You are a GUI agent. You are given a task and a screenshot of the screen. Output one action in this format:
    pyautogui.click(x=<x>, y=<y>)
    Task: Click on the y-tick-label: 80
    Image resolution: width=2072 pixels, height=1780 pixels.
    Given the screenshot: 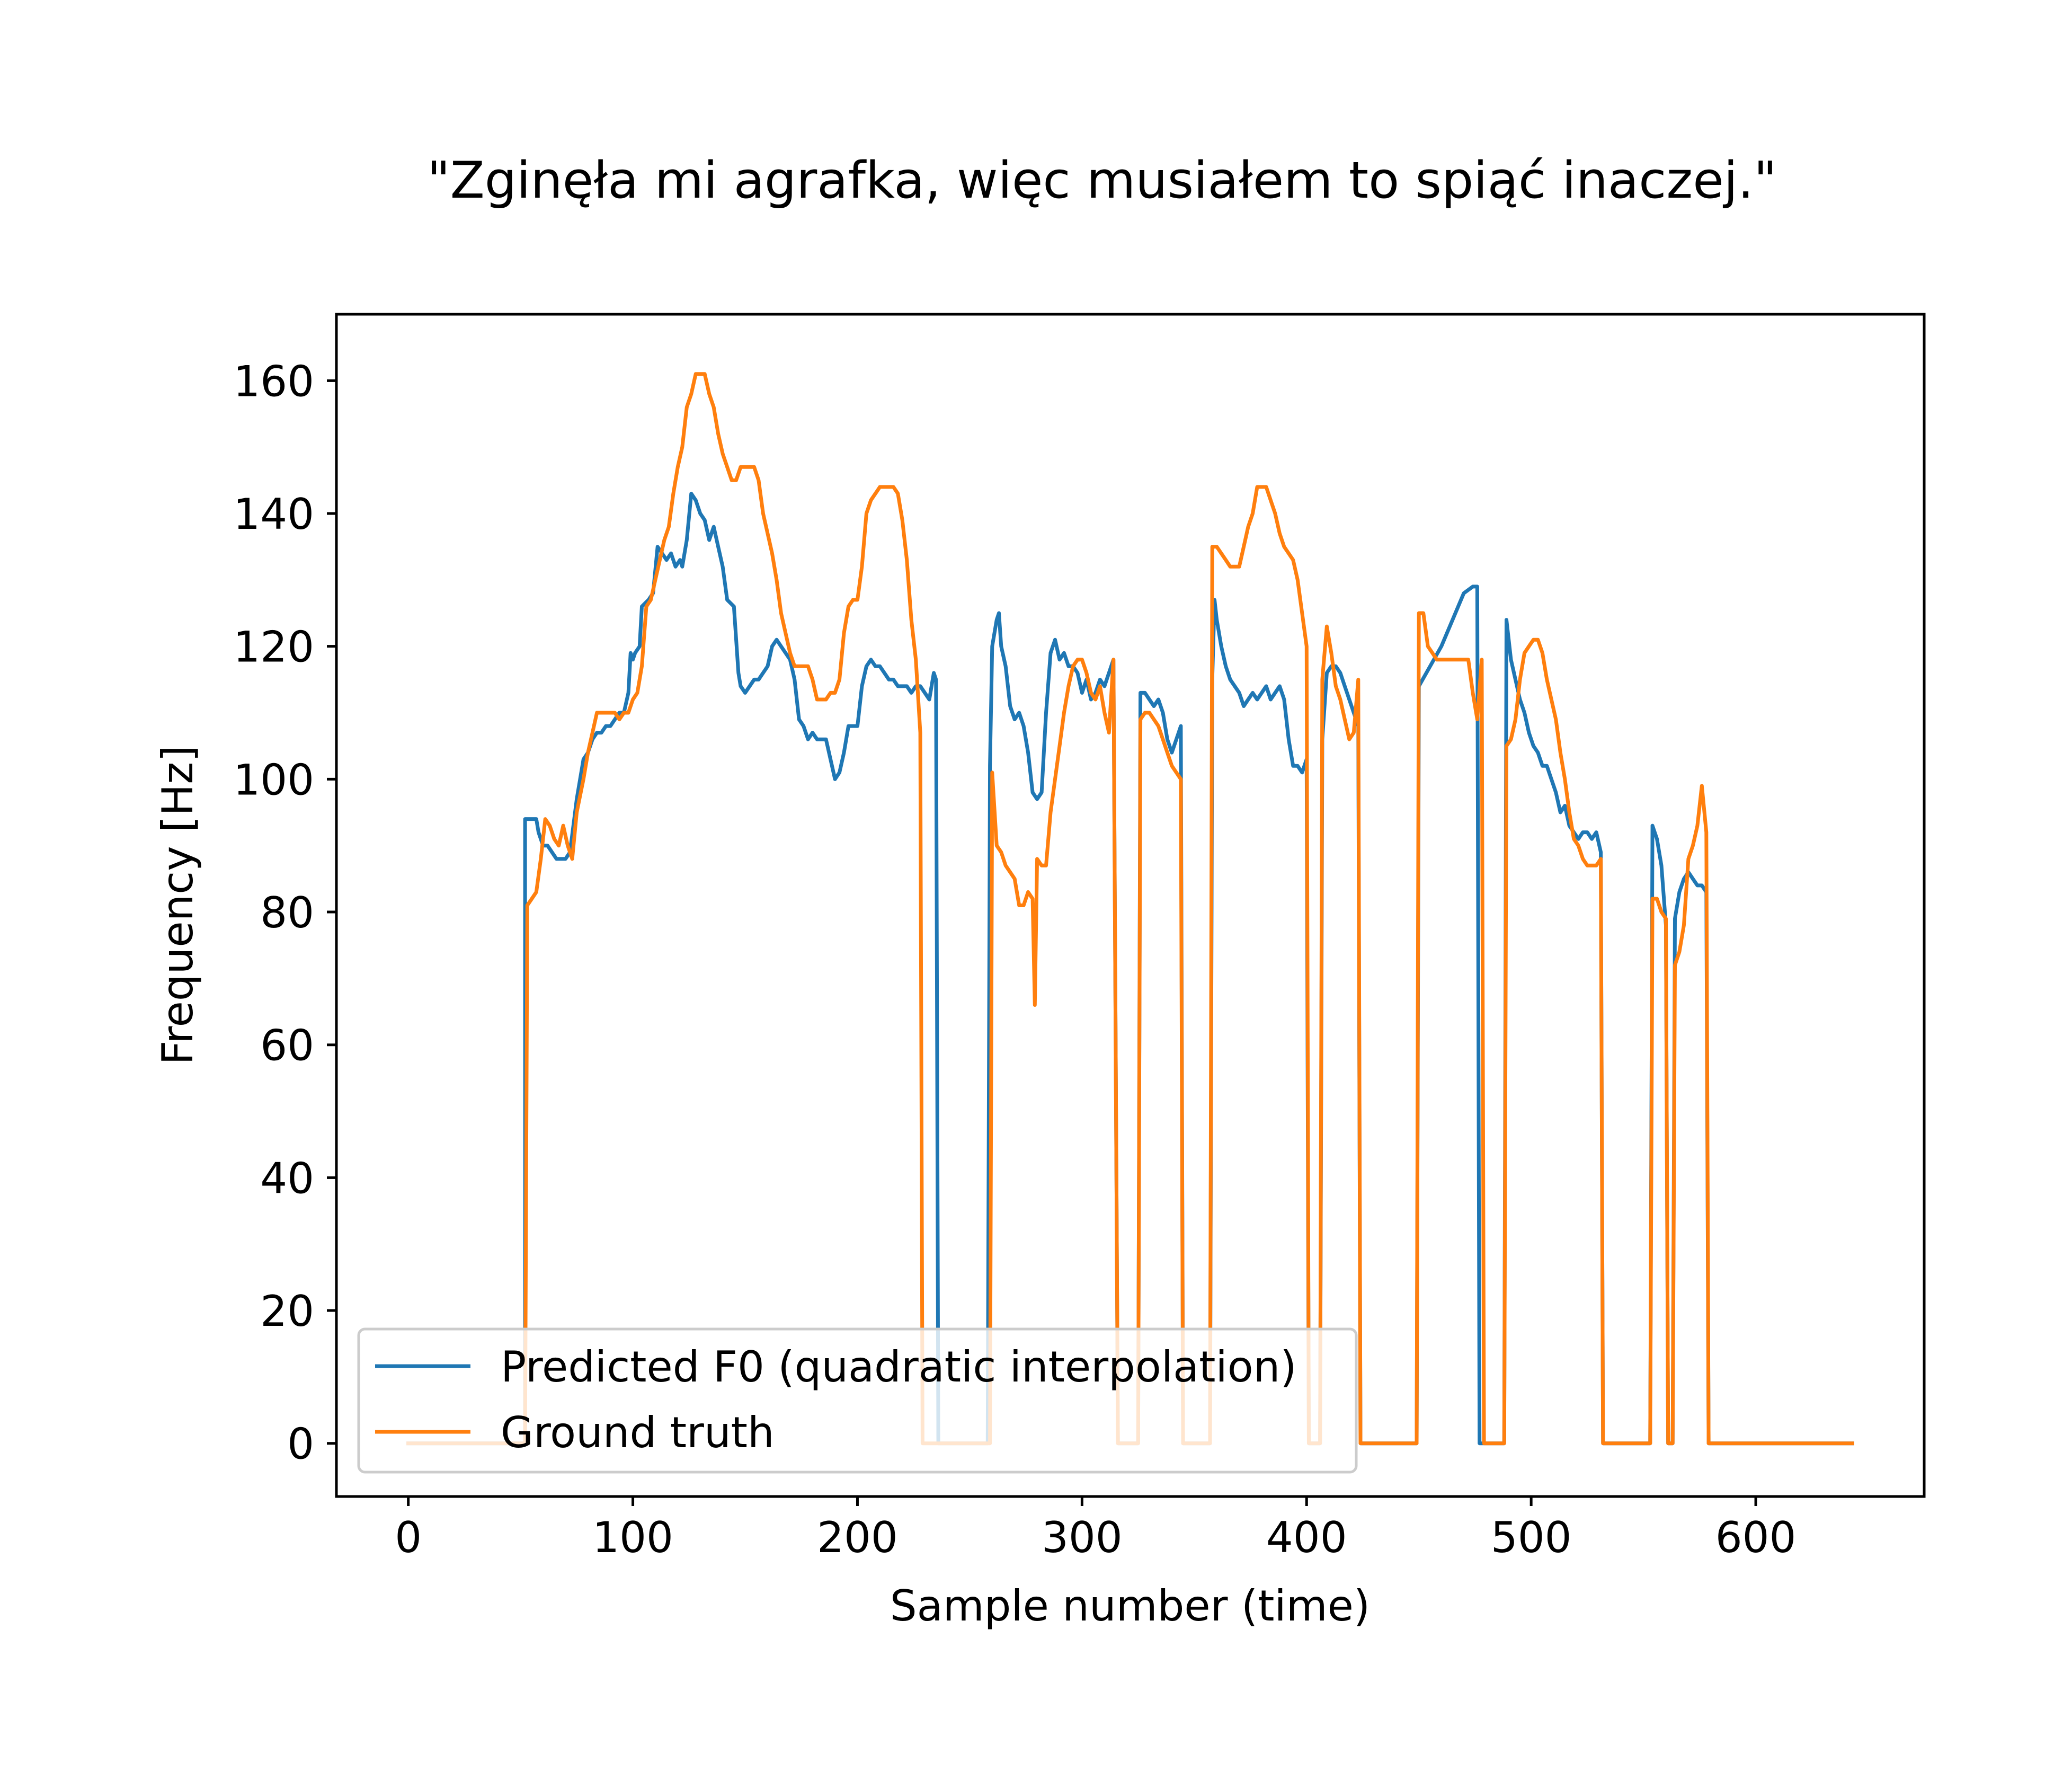 What is the action you would take?
    pyautogui.click(x=287, y=912)
    